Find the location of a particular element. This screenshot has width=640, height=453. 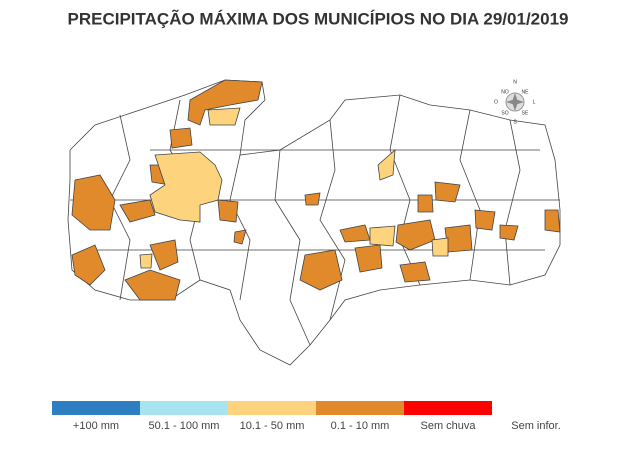

legend-label: 10.1 - 50 mm is located at coordinates (272, 426).